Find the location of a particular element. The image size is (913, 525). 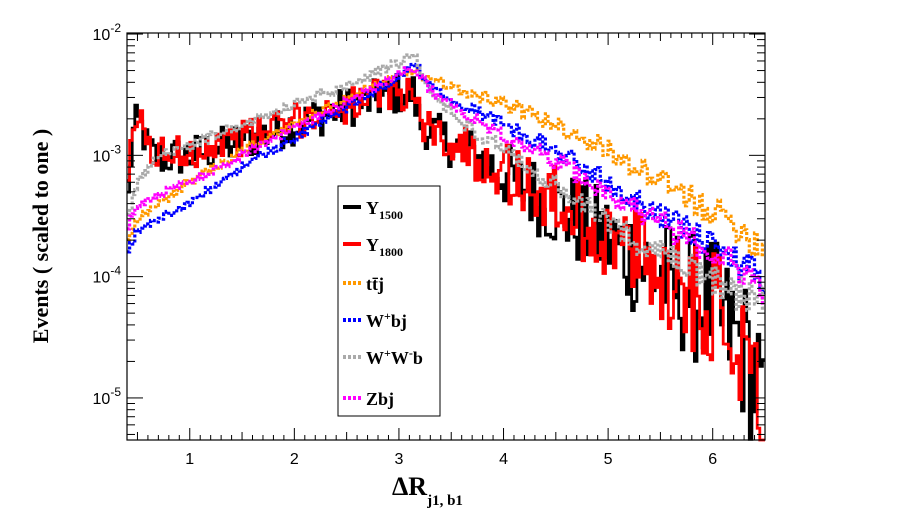

legend-label-ttbar_j: tt̄j is located at coordinates (375, 284).